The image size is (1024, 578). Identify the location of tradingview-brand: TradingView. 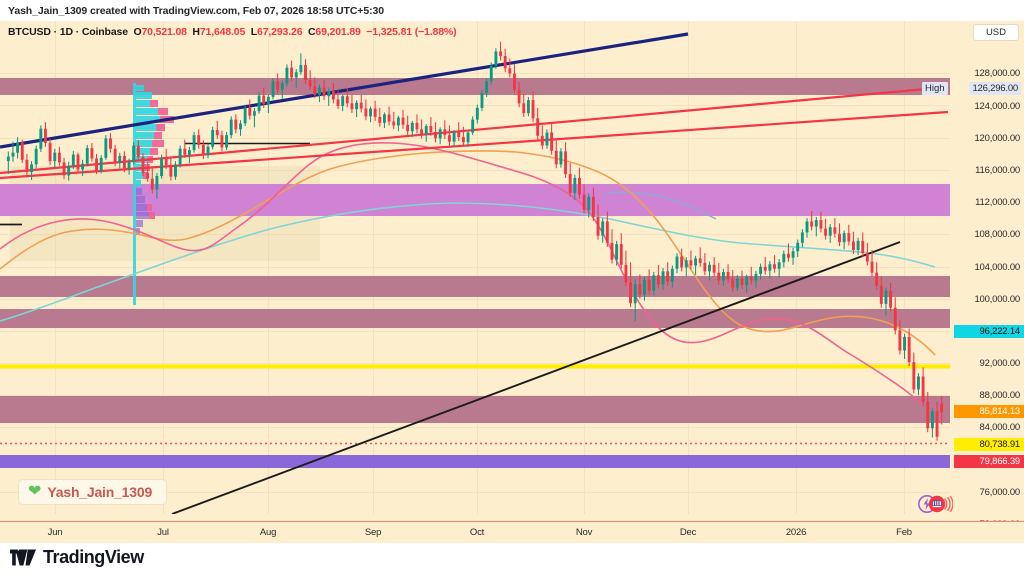
(93, 557).